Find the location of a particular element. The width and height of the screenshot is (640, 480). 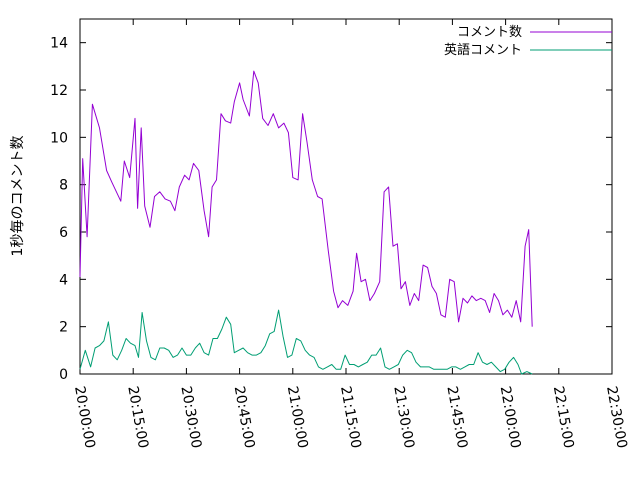

y-tick-label: 4 is located at coordinates (63, 280).